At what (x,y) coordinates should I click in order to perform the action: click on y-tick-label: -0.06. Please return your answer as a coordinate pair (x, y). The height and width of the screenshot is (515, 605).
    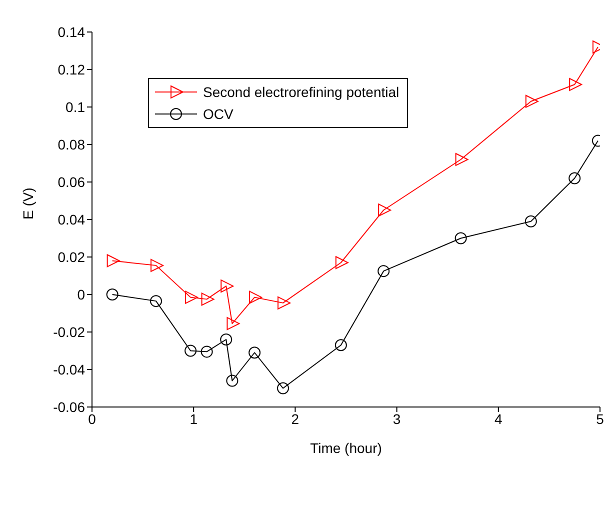
    Looking at the image, I should click on (69, 406).